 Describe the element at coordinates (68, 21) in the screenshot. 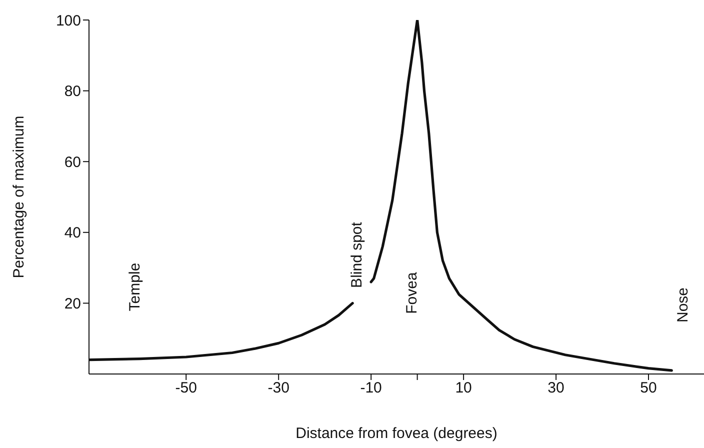

I see `y-tick-label: 100` at that location.